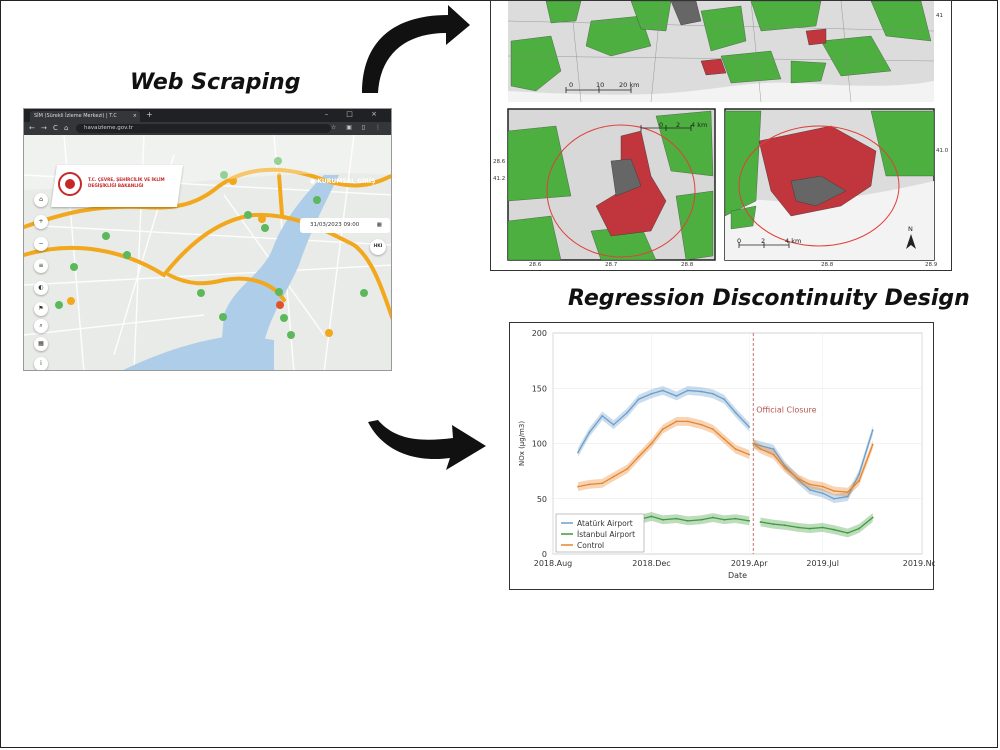 The height and width of the screenshot is (750, 1000). Describe the element at coordinates (41, 266) in the screenshot. I see `map-side-button-3: ≡` at that location.